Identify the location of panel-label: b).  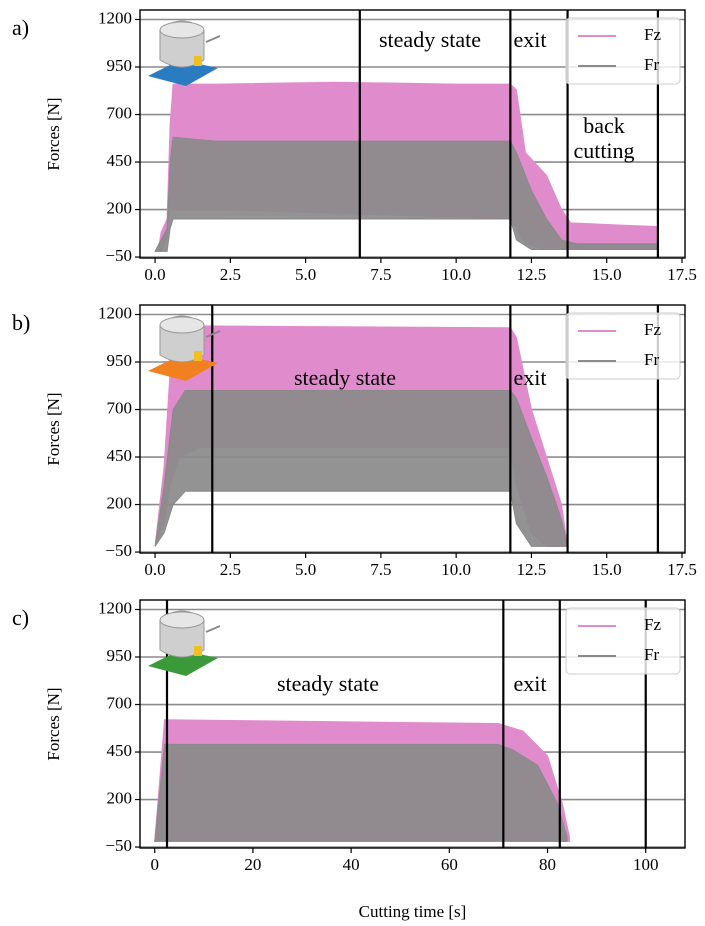
(21, 322).